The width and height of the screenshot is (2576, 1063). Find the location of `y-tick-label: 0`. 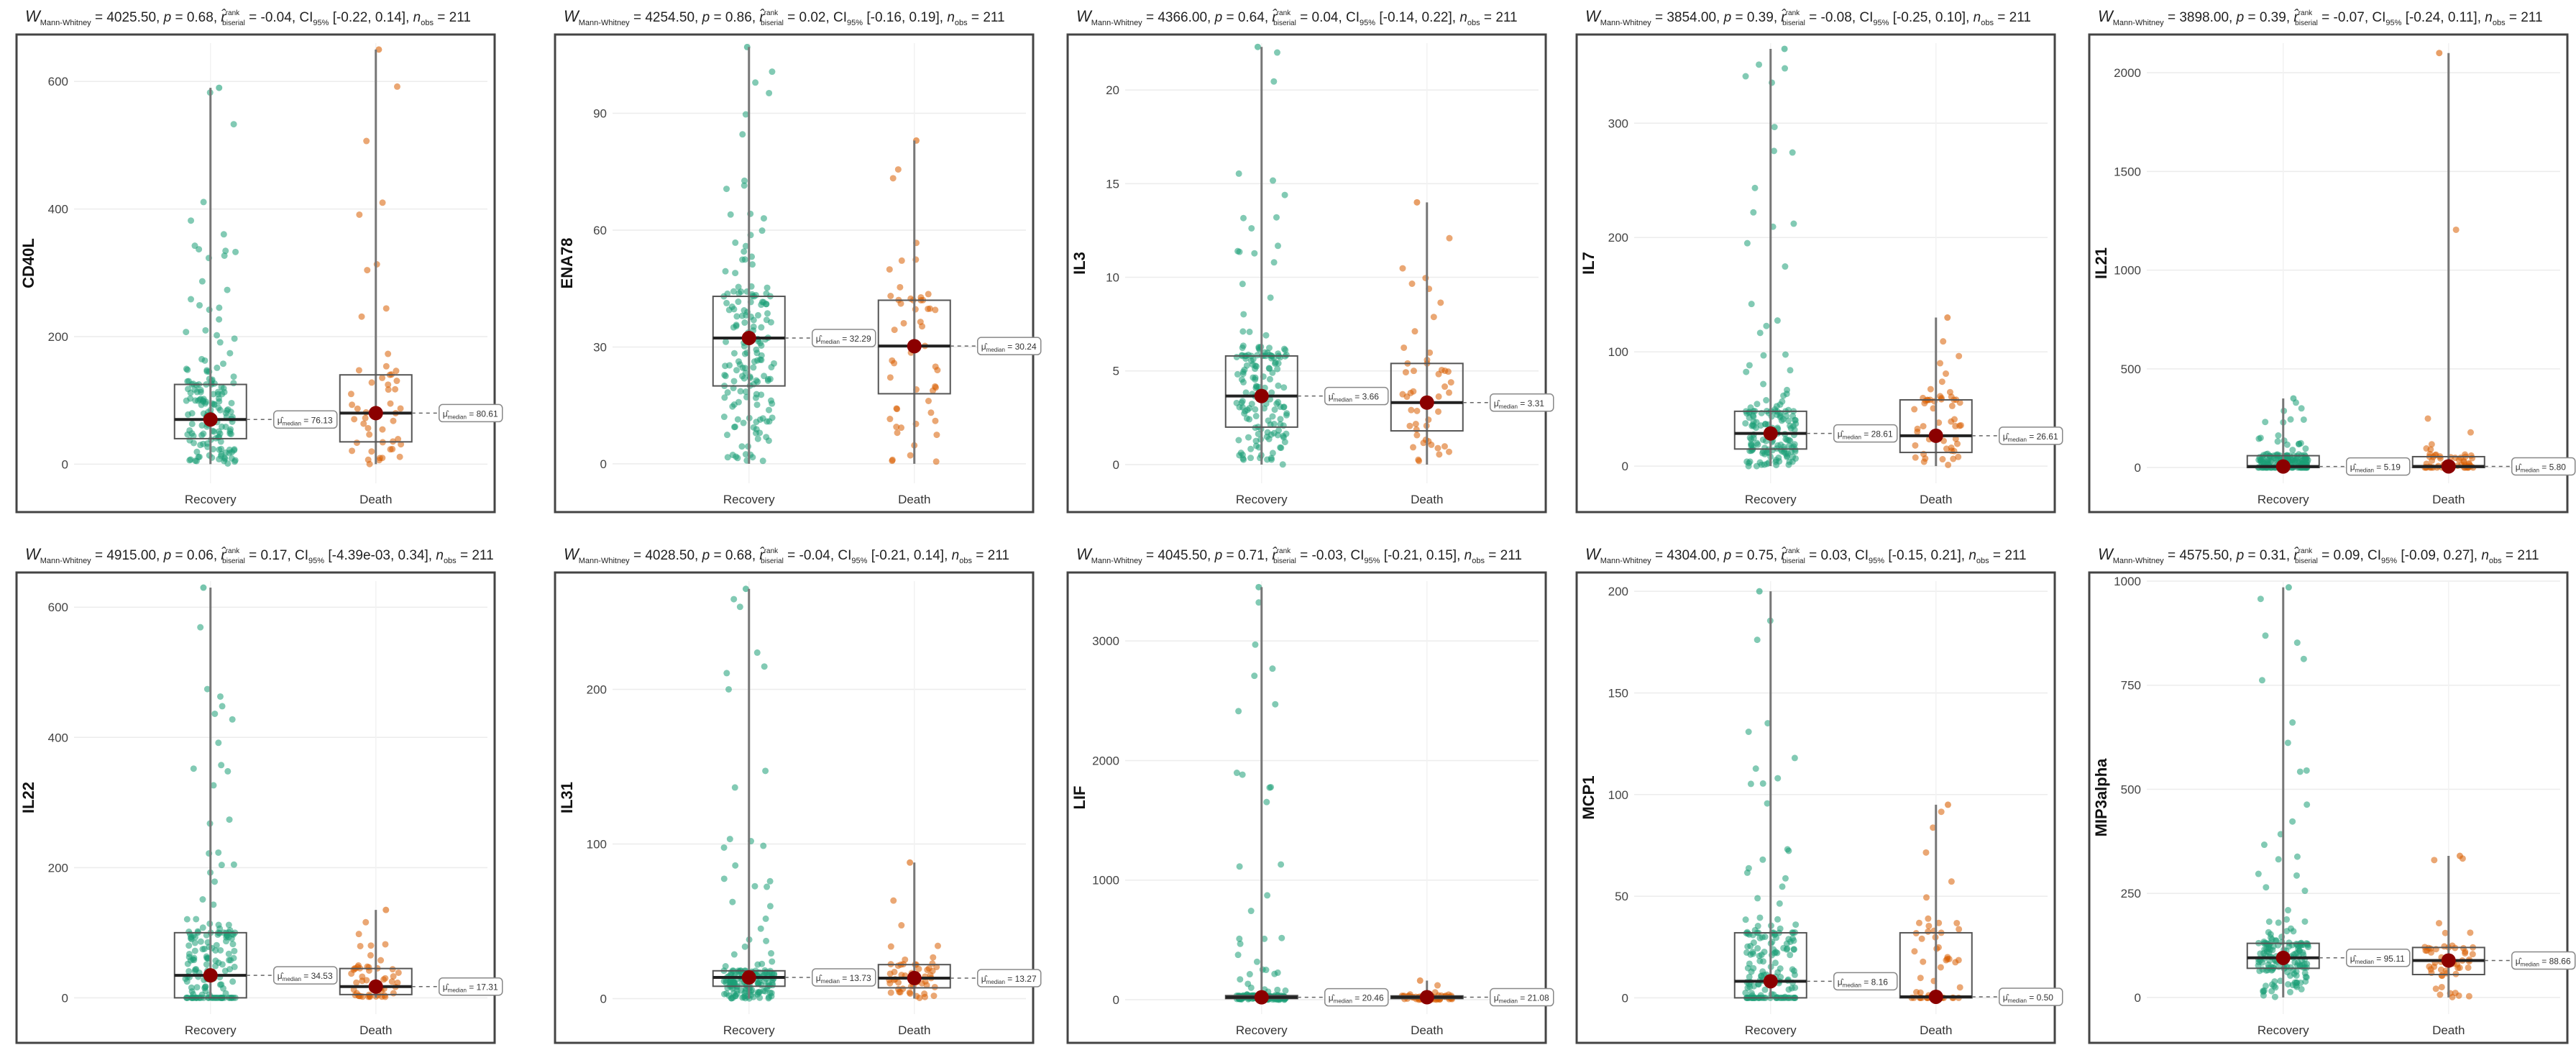

y-tick-label: 0 is located at coordinates (603, 999).